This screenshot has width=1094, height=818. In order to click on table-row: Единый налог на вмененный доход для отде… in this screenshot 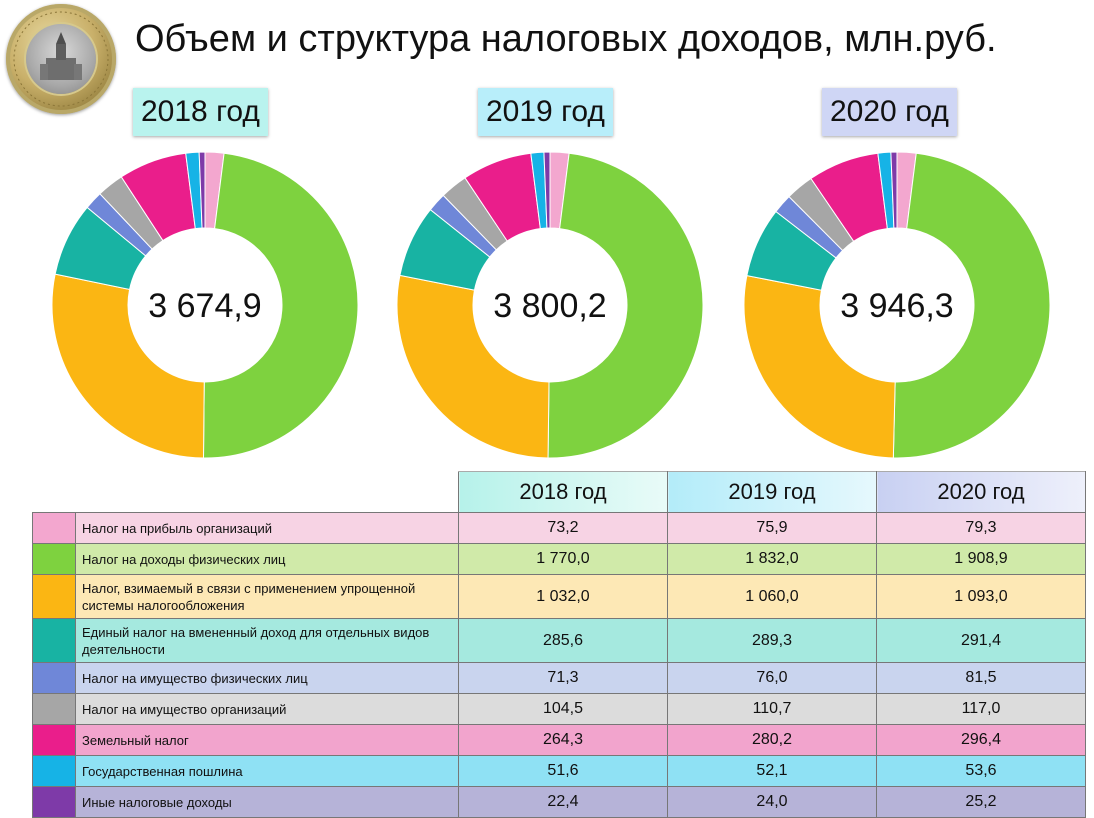, I will do `click(559, 640)`.